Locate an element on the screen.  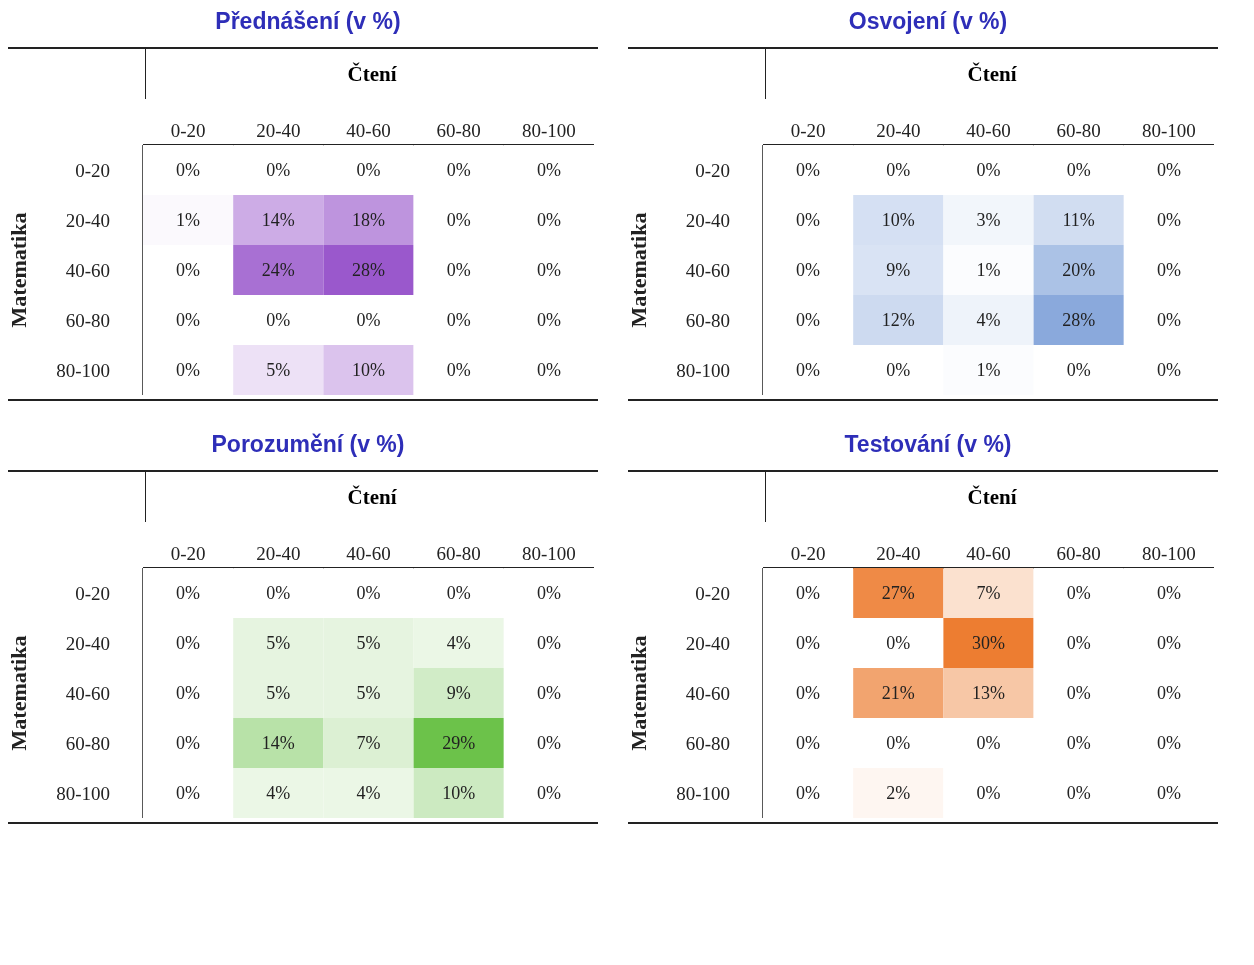
data-label: 29% is located at coordinates (459, 743).